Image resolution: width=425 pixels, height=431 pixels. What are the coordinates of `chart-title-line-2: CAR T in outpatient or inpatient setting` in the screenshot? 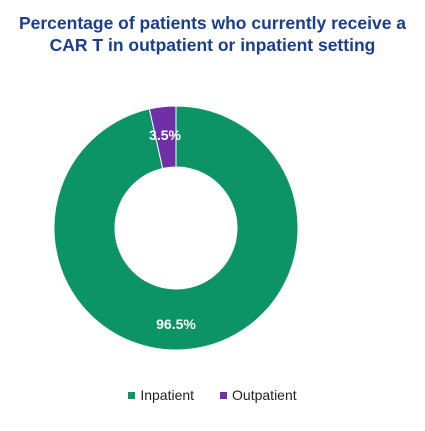 It's located at (212, 45).